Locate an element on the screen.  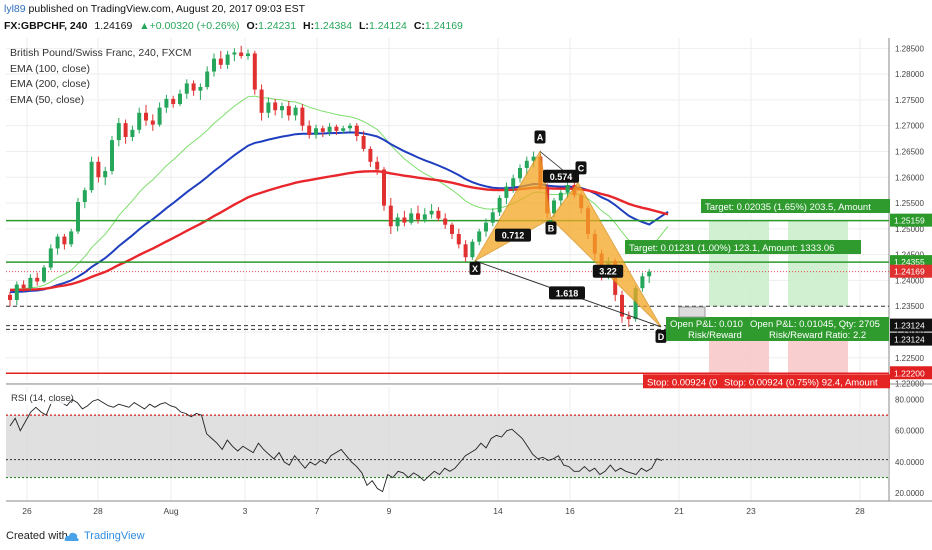
legend-ema100: EMA (100, close) is located at coordinates (50, 68).